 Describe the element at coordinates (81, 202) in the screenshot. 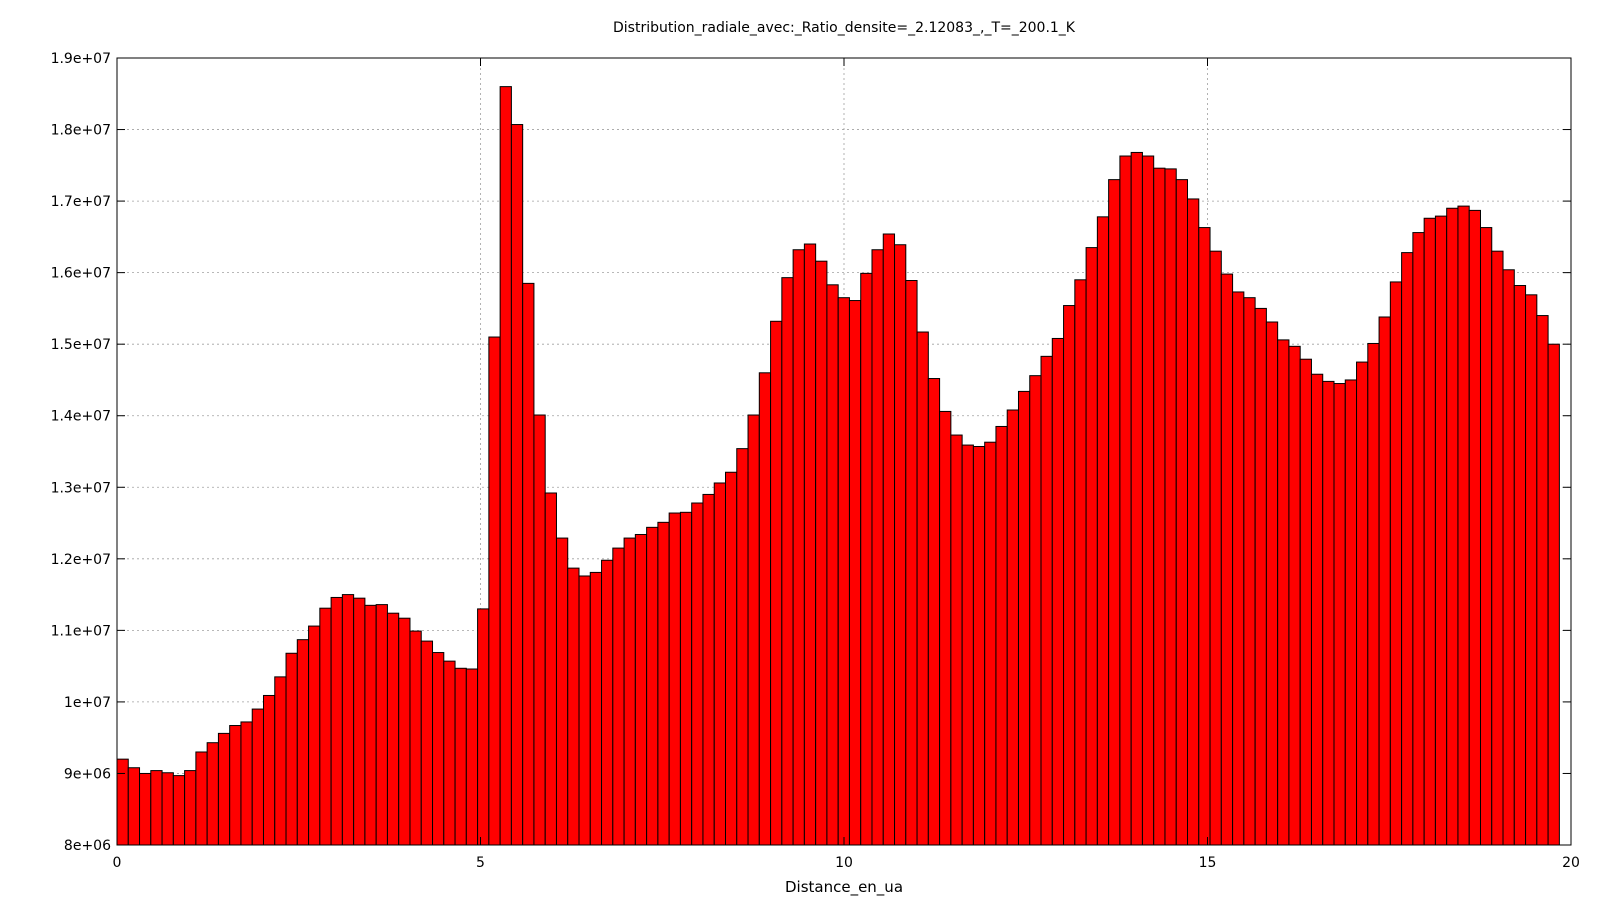

I see `y-tick-label: 1.7e+07` at that location.